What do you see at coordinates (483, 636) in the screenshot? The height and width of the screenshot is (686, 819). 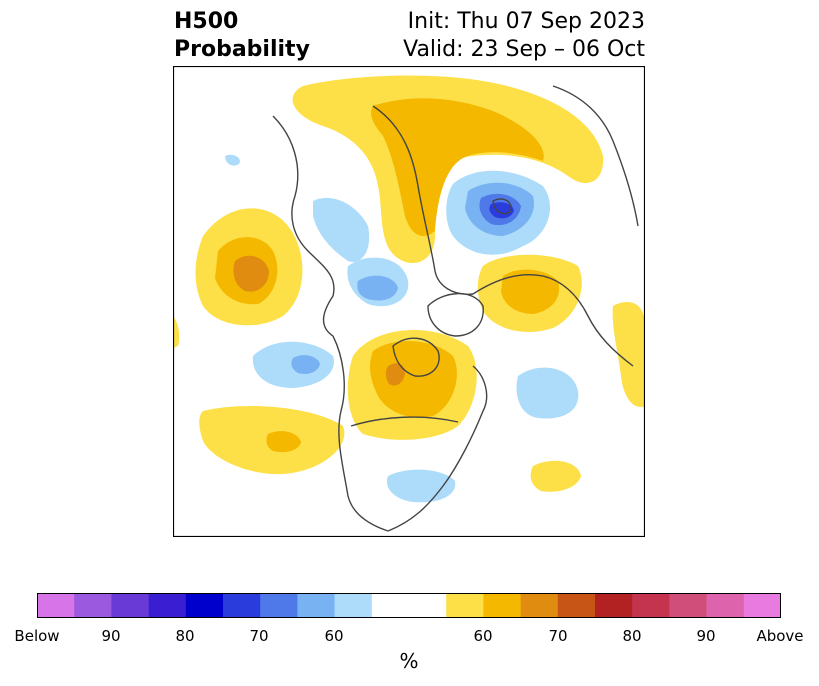 I see `cb-tick-above-60: 60` at bounding box center [483, 636].